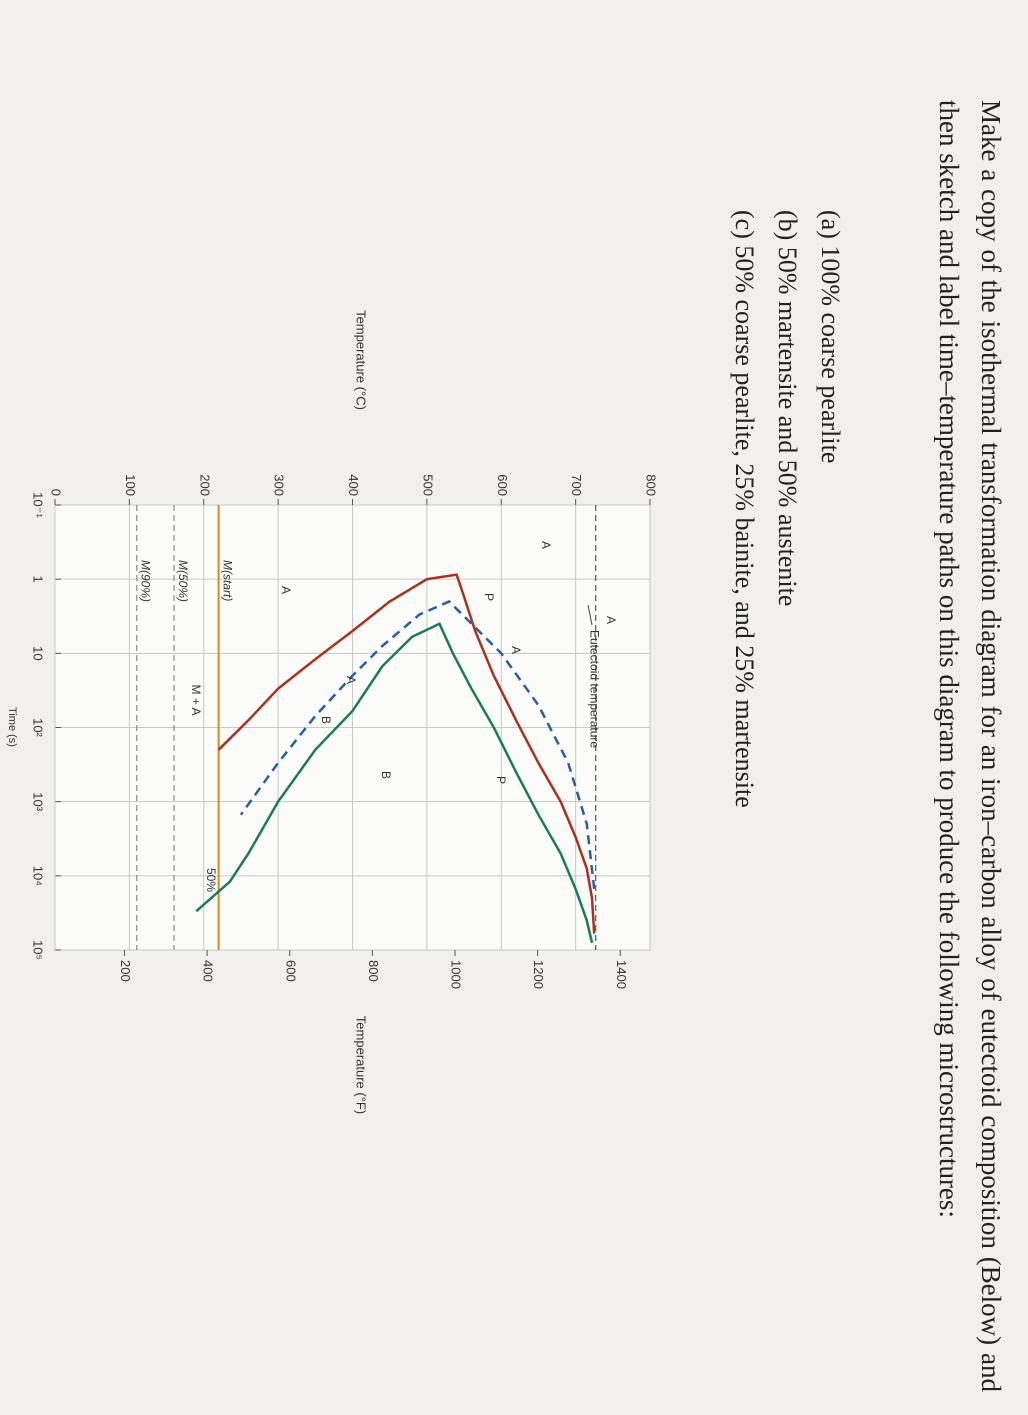 Image resolution: width=1028 pixels, height=1415 pixels. I want to click on x-axis-title: Time (s), so click(12, 727).